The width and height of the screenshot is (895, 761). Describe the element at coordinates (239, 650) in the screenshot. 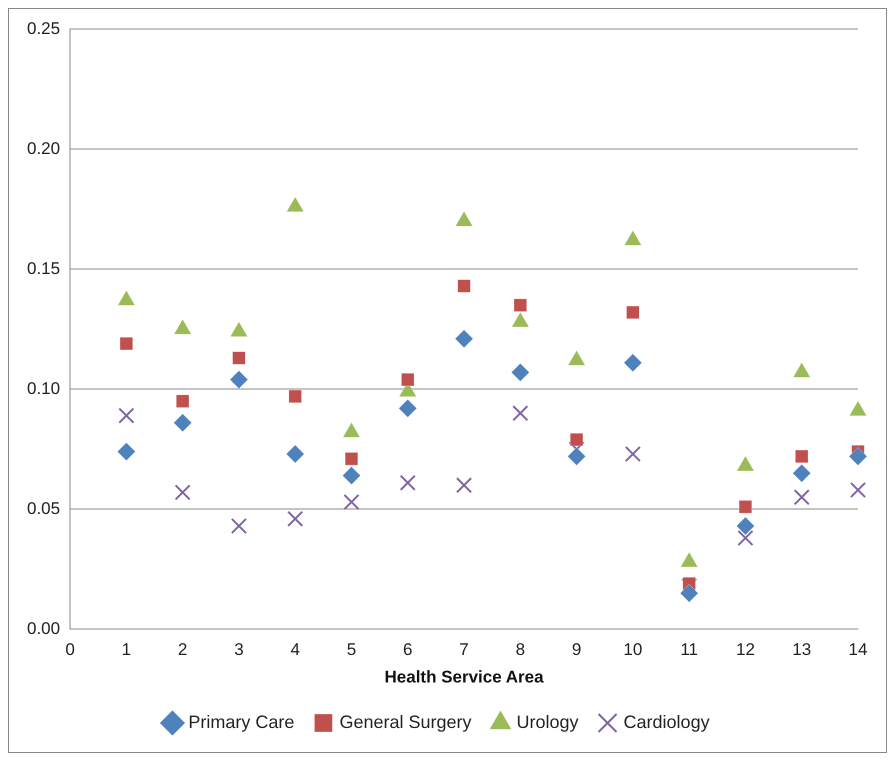

I see `x-tick-label: 3` at that location.